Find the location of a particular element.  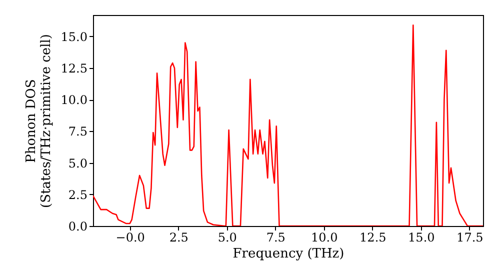

y-tick-label: 12.5 is located at coordinates (74, 69).